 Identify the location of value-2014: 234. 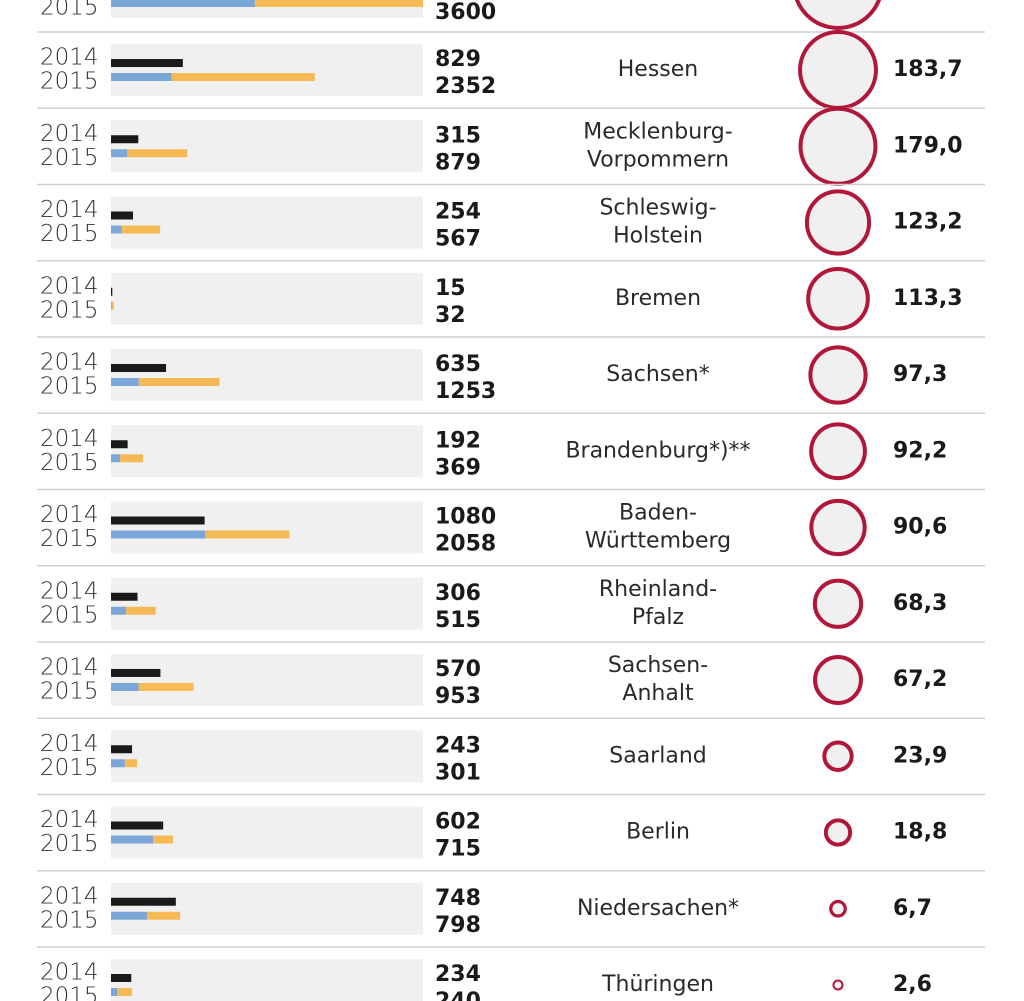
(458, 974).